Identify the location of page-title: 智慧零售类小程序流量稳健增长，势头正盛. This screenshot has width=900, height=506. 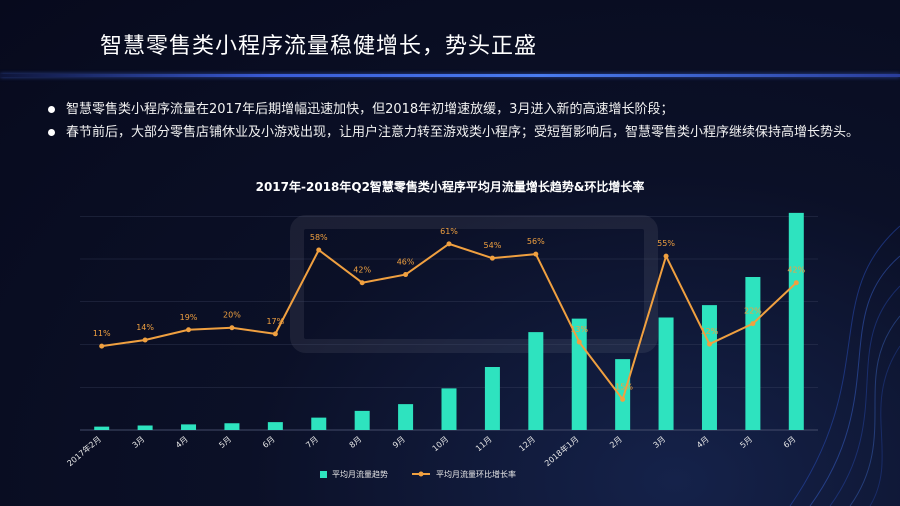
(319, 46).